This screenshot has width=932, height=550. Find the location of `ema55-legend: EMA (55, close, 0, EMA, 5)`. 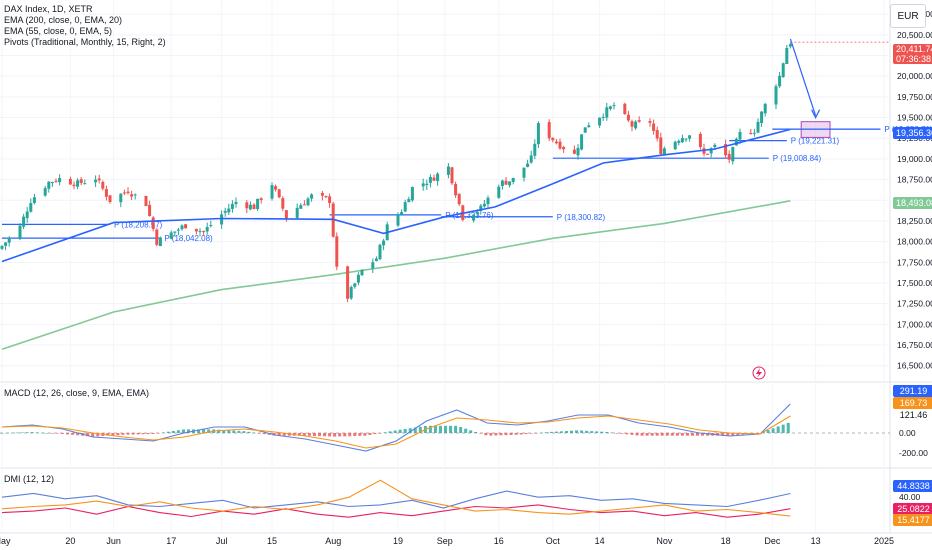

ema55-legend: EMA (55, close, 0, EMA, 5) is located at coordinates (58, 31).